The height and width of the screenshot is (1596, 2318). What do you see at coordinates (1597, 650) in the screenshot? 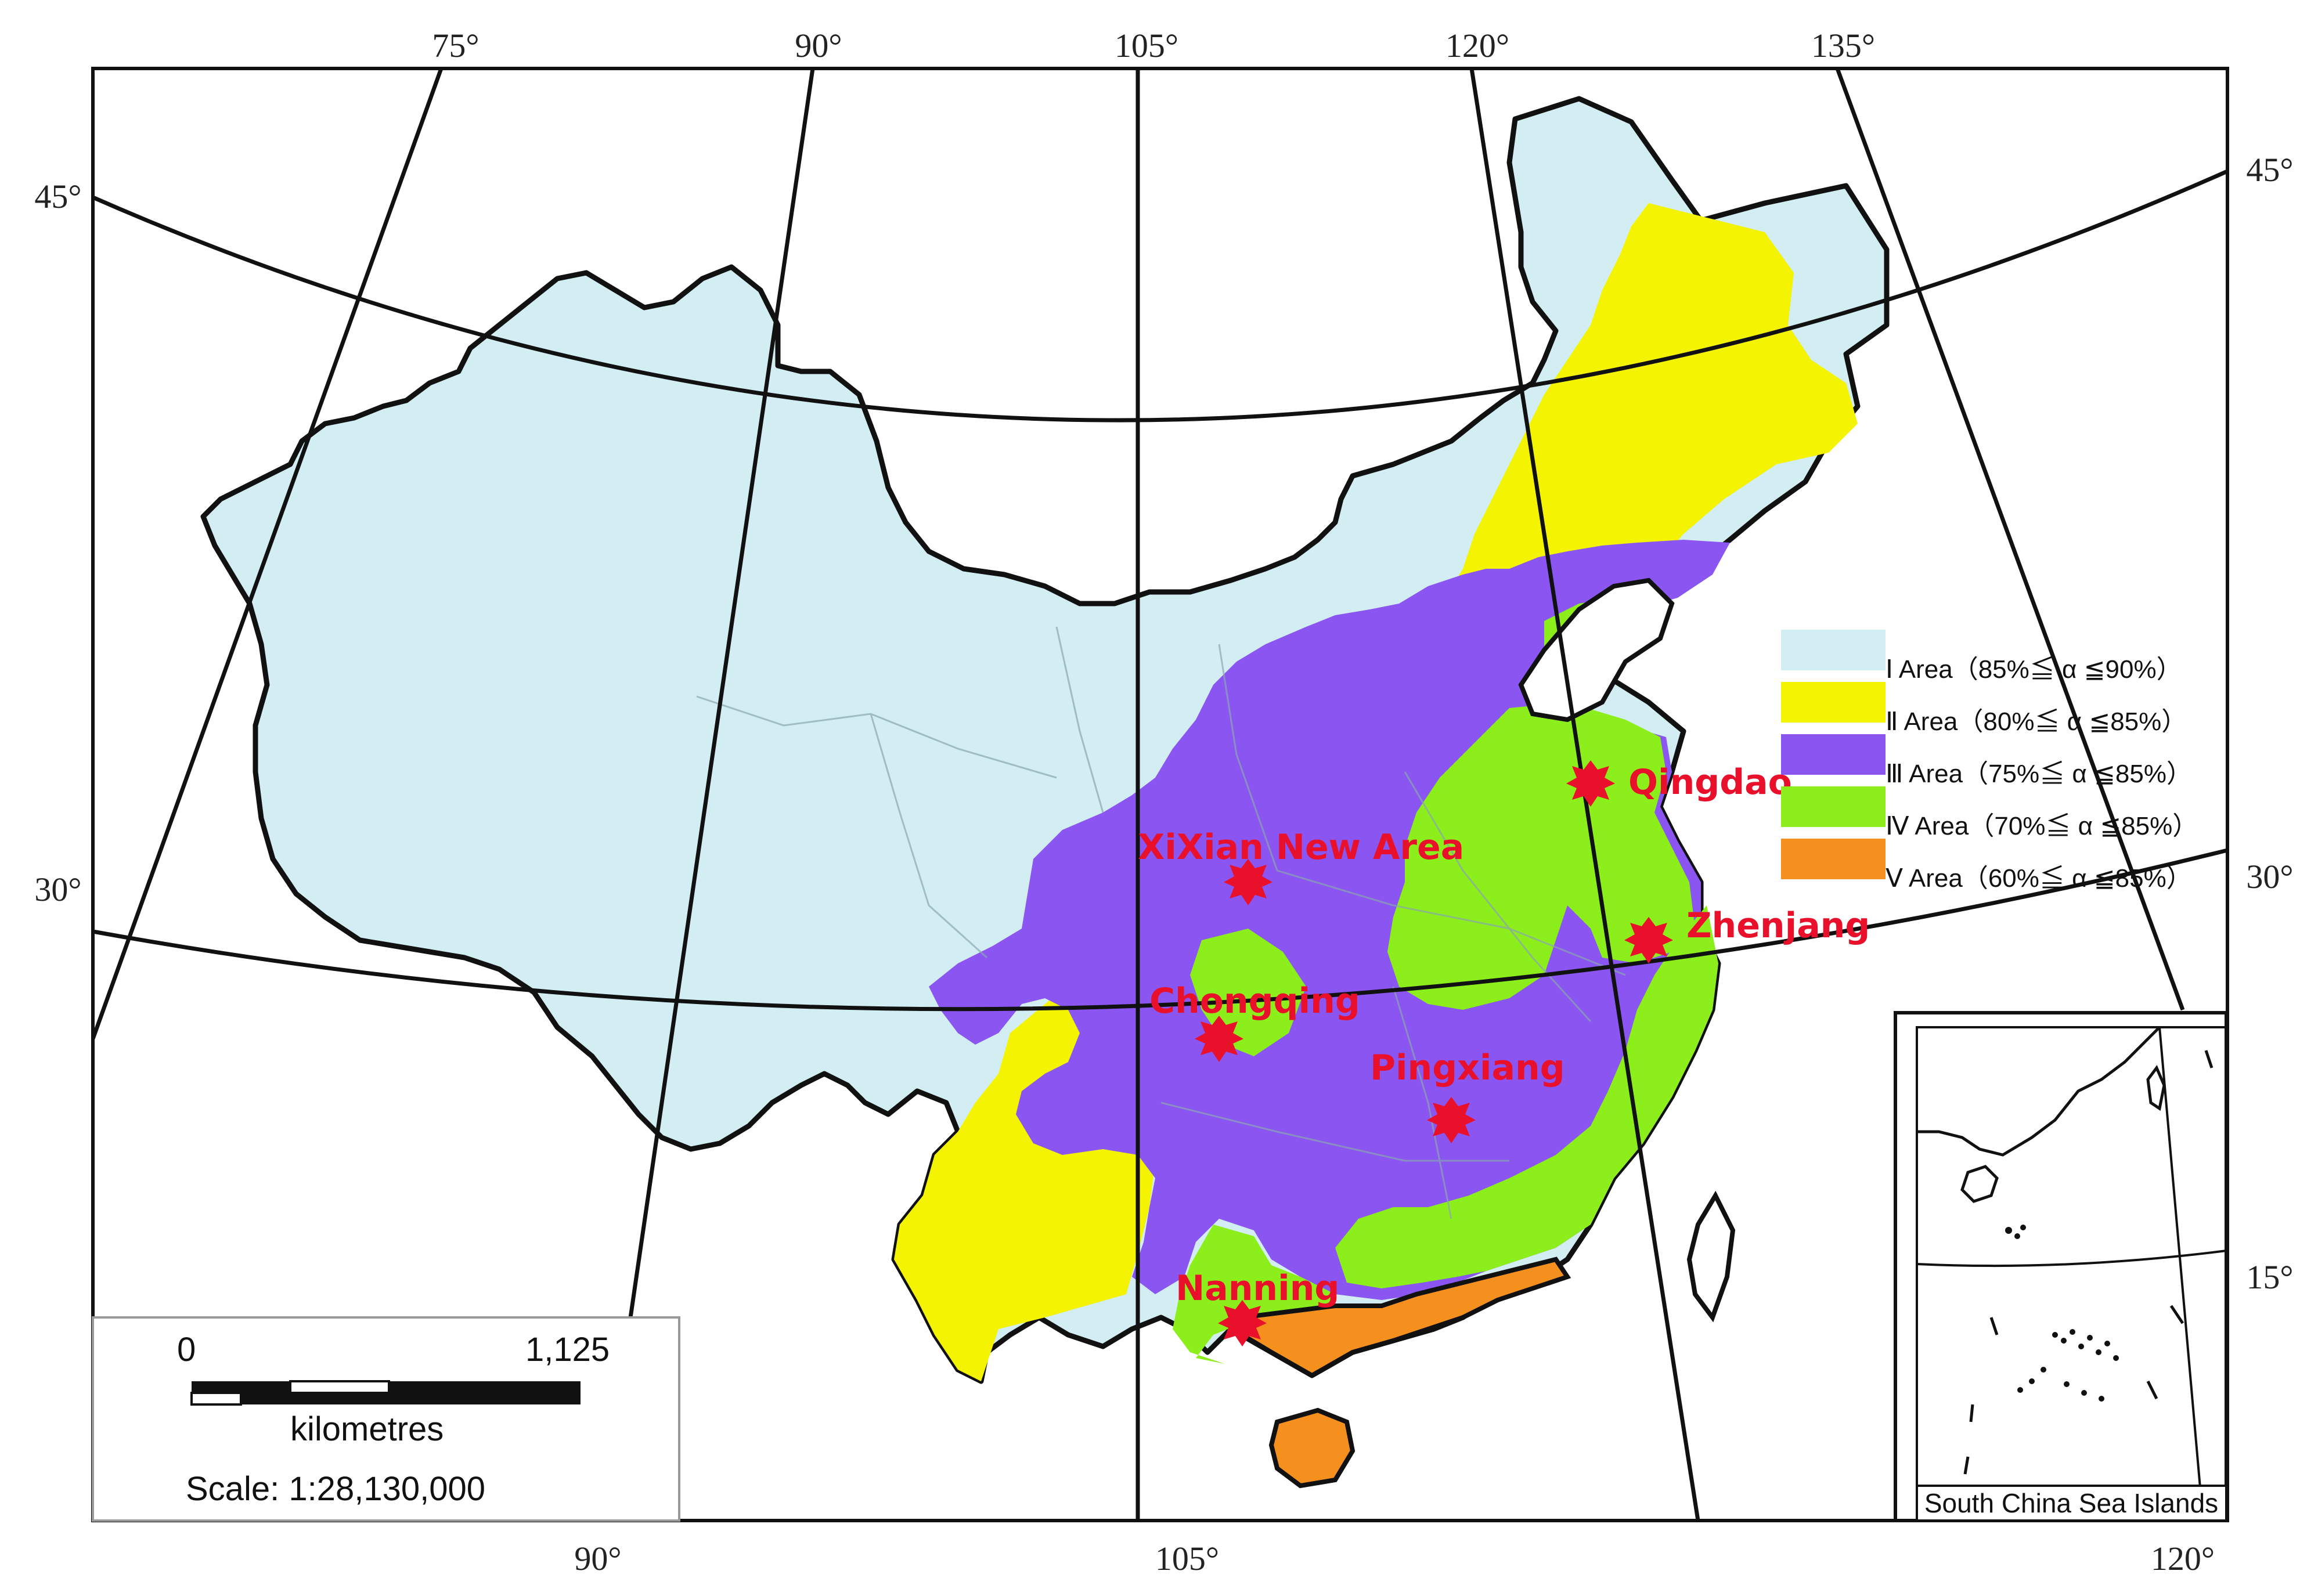
I see `bohai-sea` at bounding box center [1597, 650].